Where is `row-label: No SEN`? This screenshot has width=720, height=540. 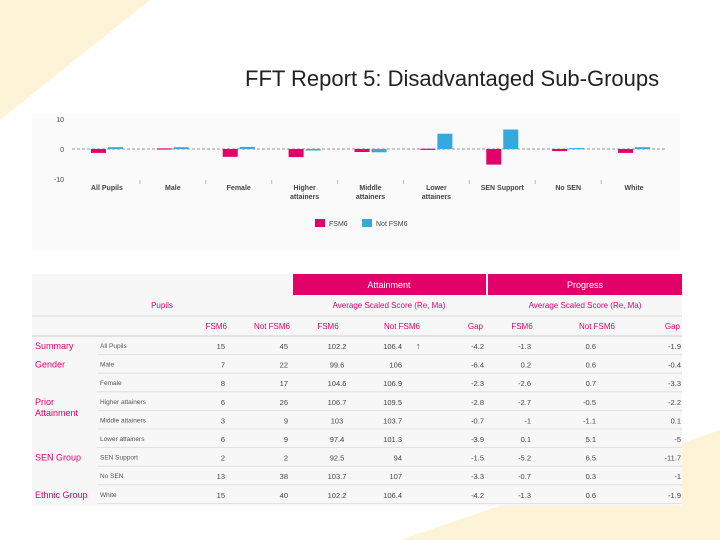 row-label: No SEN is located at coordinates (112, 476).